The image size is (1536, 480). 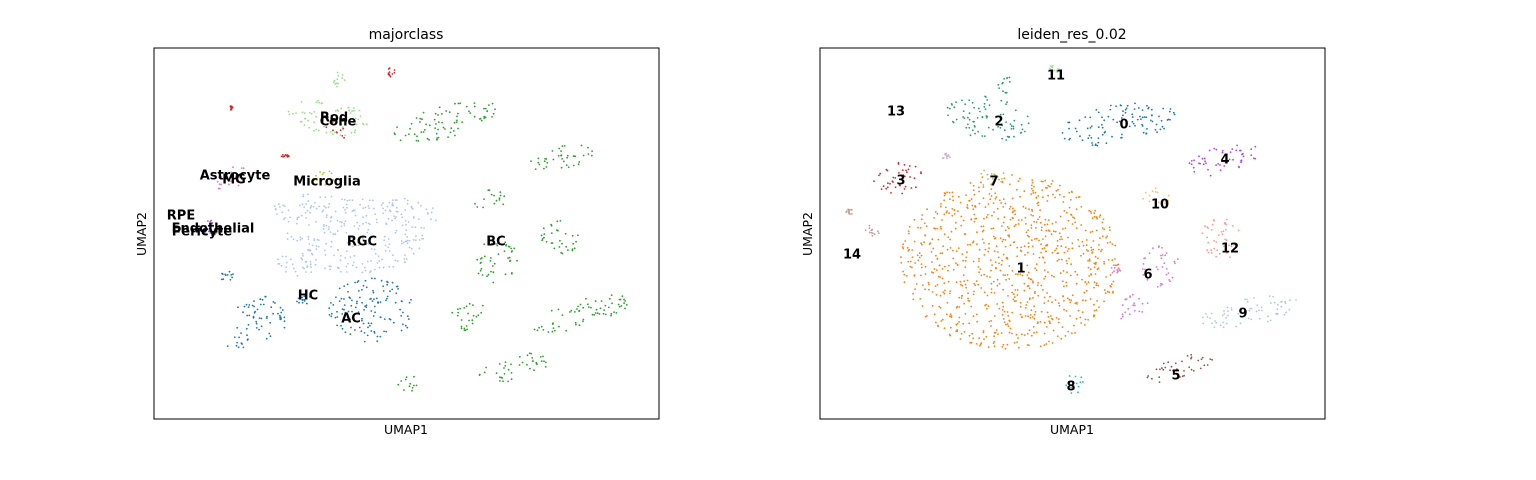 I want to click on majorclass-cluster-label: Rod, so click(x=334, y=118).